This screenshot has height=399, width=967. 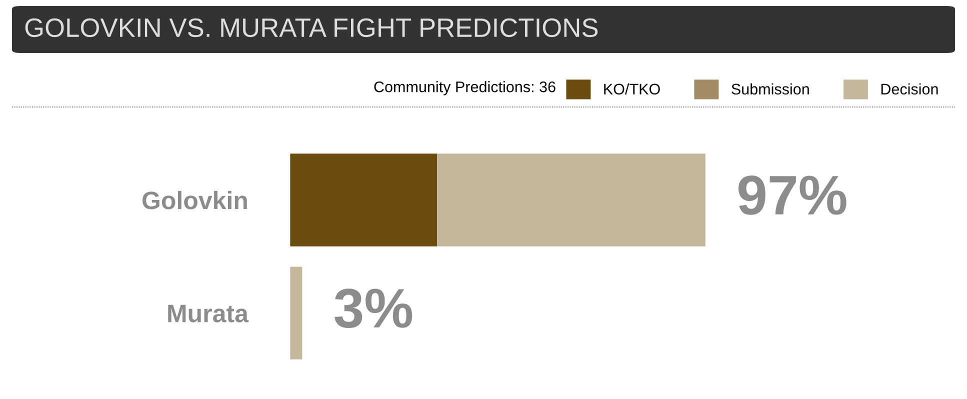 I want to click on annotation: 3%, so click(x=373, y=308).